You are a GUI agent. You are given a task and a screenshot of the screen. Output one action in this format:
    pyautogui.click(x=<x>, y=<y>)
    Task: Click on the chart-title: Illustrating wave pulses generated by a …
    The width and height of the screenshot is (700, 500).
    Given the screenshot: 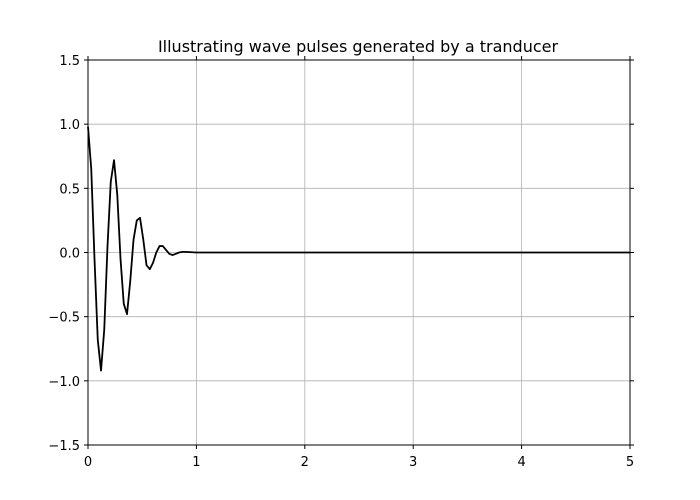 What is the action you would take?
    pyautogui.click(x=358, y=46)
    